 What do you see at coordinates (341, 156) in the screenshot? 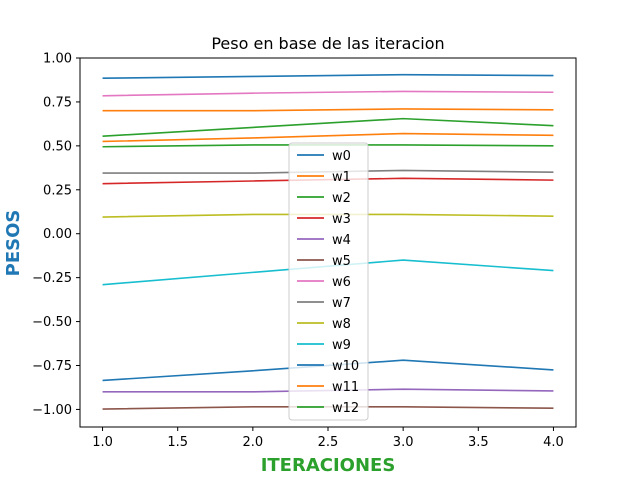
I see `legend-label-w0: w0` at bounding box center [341, 156].